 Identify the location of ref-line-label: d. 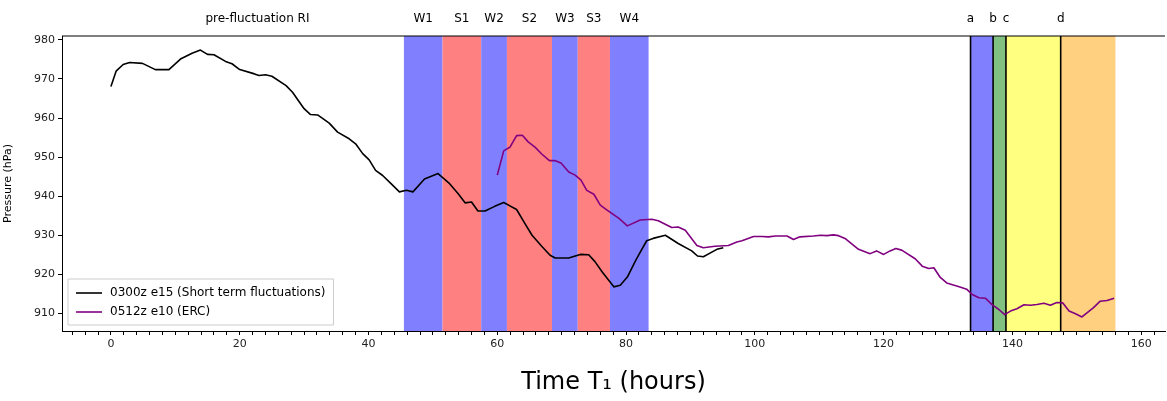
(1060, 18).